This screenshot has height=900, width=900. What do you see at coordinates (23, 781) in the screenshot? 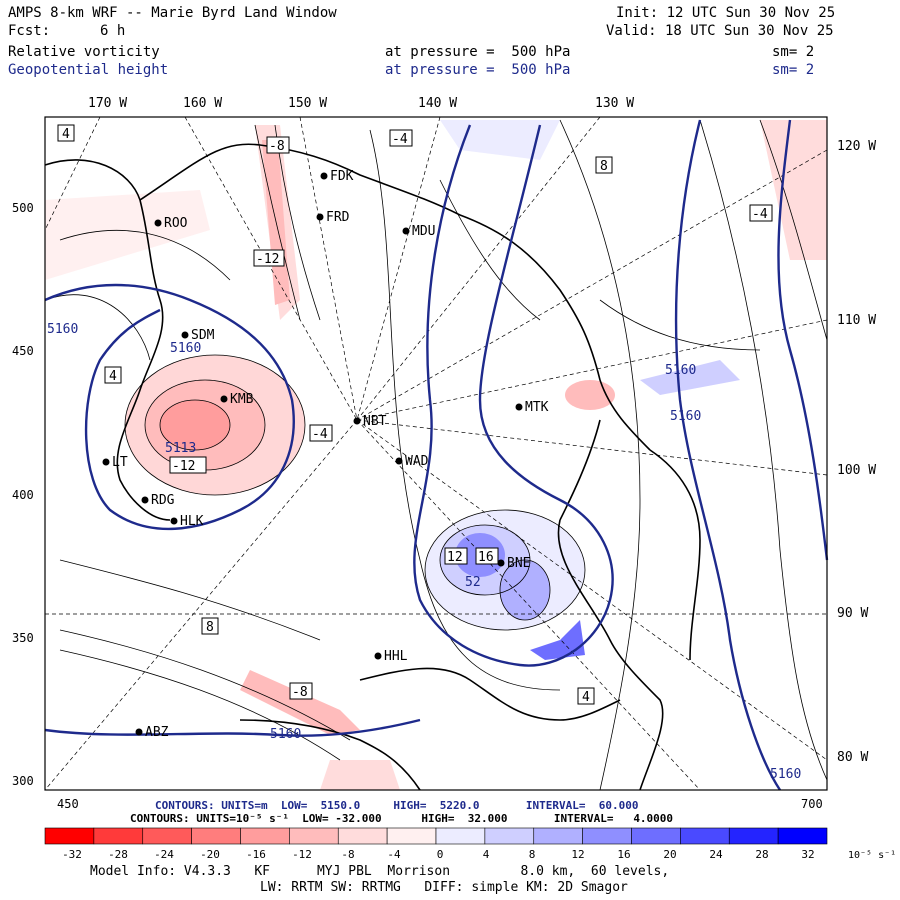
I see `left-y-label: 300` at bounding box center [23, 781].